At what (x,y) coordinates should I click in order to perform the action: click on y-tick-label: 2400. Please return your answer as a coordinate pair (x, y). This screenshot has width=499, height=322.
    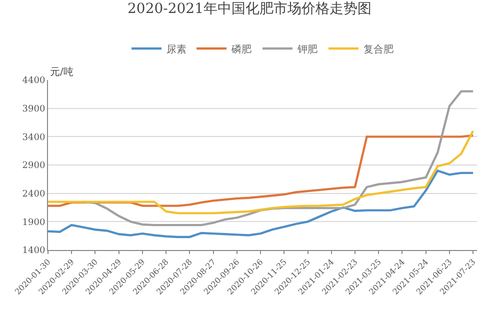
    Looking at the image, I should click on (34, 194).